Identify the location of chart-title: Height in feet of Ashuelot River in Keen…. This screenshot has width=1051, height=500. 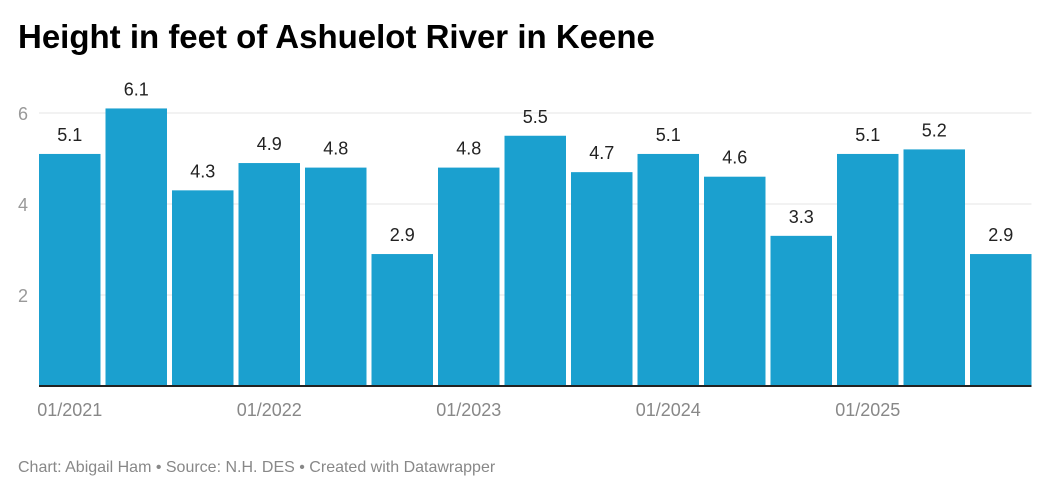
(336, 36).